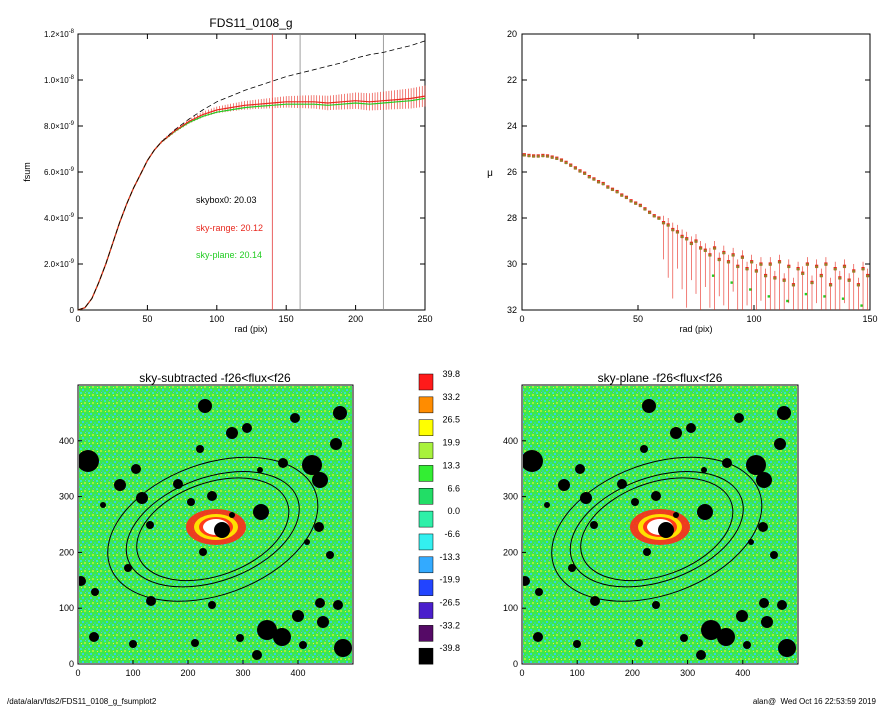  What do you see at coordinates (814, 701) in the screenshot?
I see `footer-timestamp: alan@ Wed Oct 16 22:53:59 2019` at bounding box center [814, 701].